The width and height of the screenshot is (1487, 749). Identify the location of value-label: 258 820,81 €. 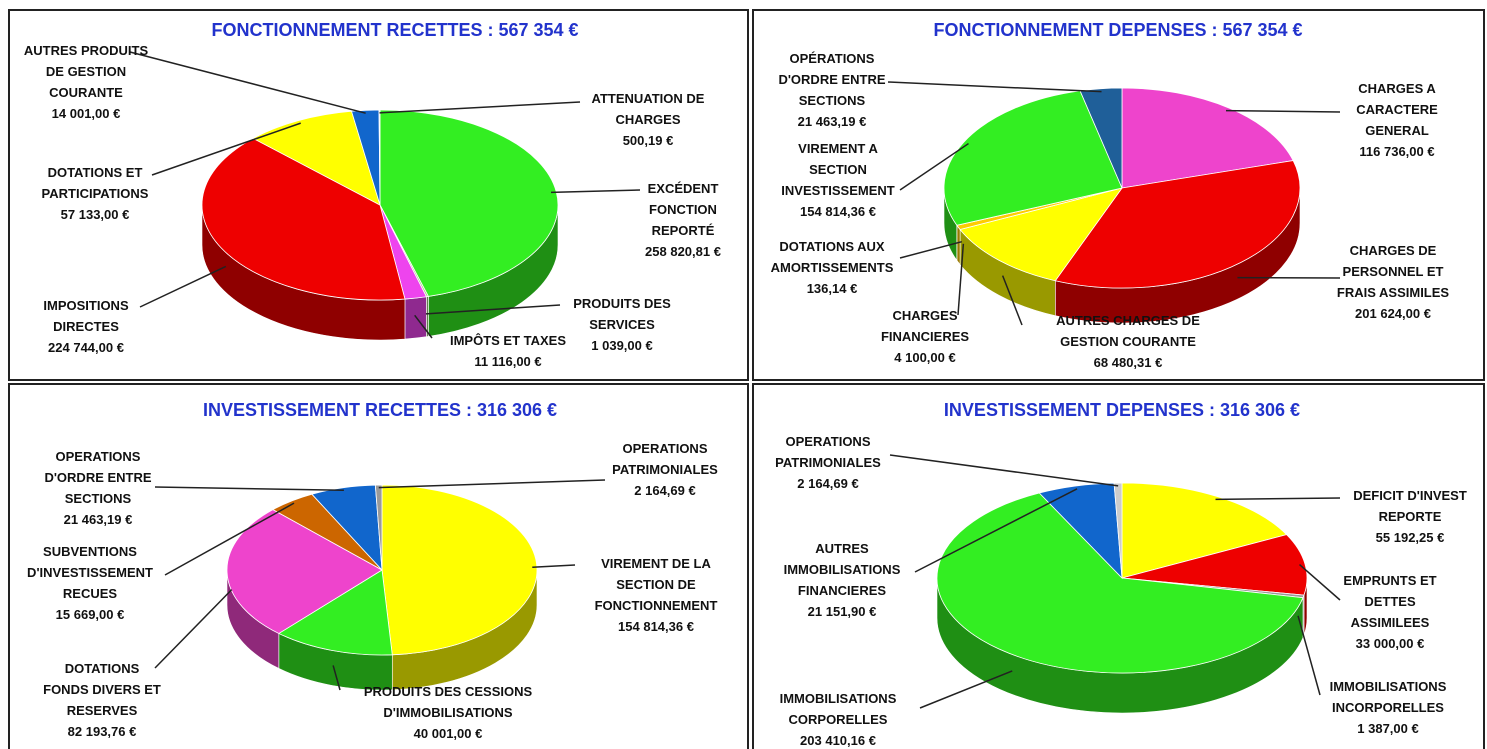
(683, 251).